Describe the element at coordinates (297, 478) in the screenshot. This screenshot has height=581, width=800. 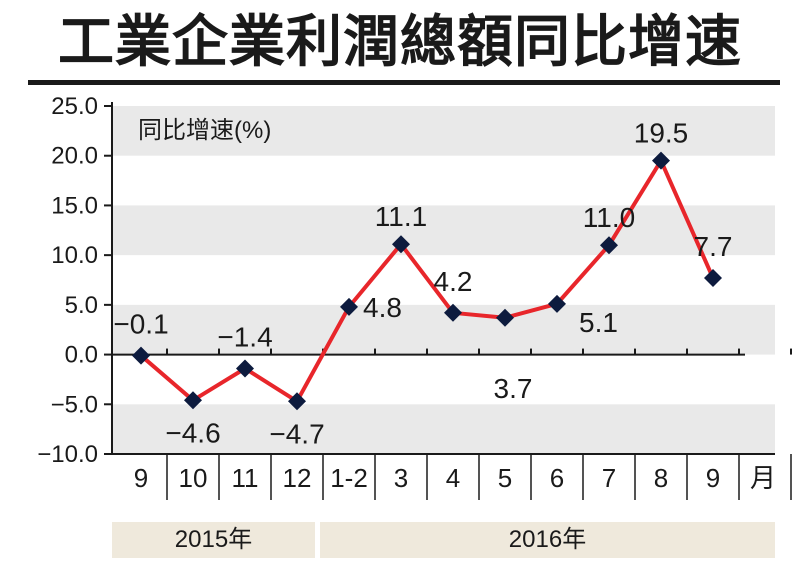
I see `x-tick-label: 12` at that location.